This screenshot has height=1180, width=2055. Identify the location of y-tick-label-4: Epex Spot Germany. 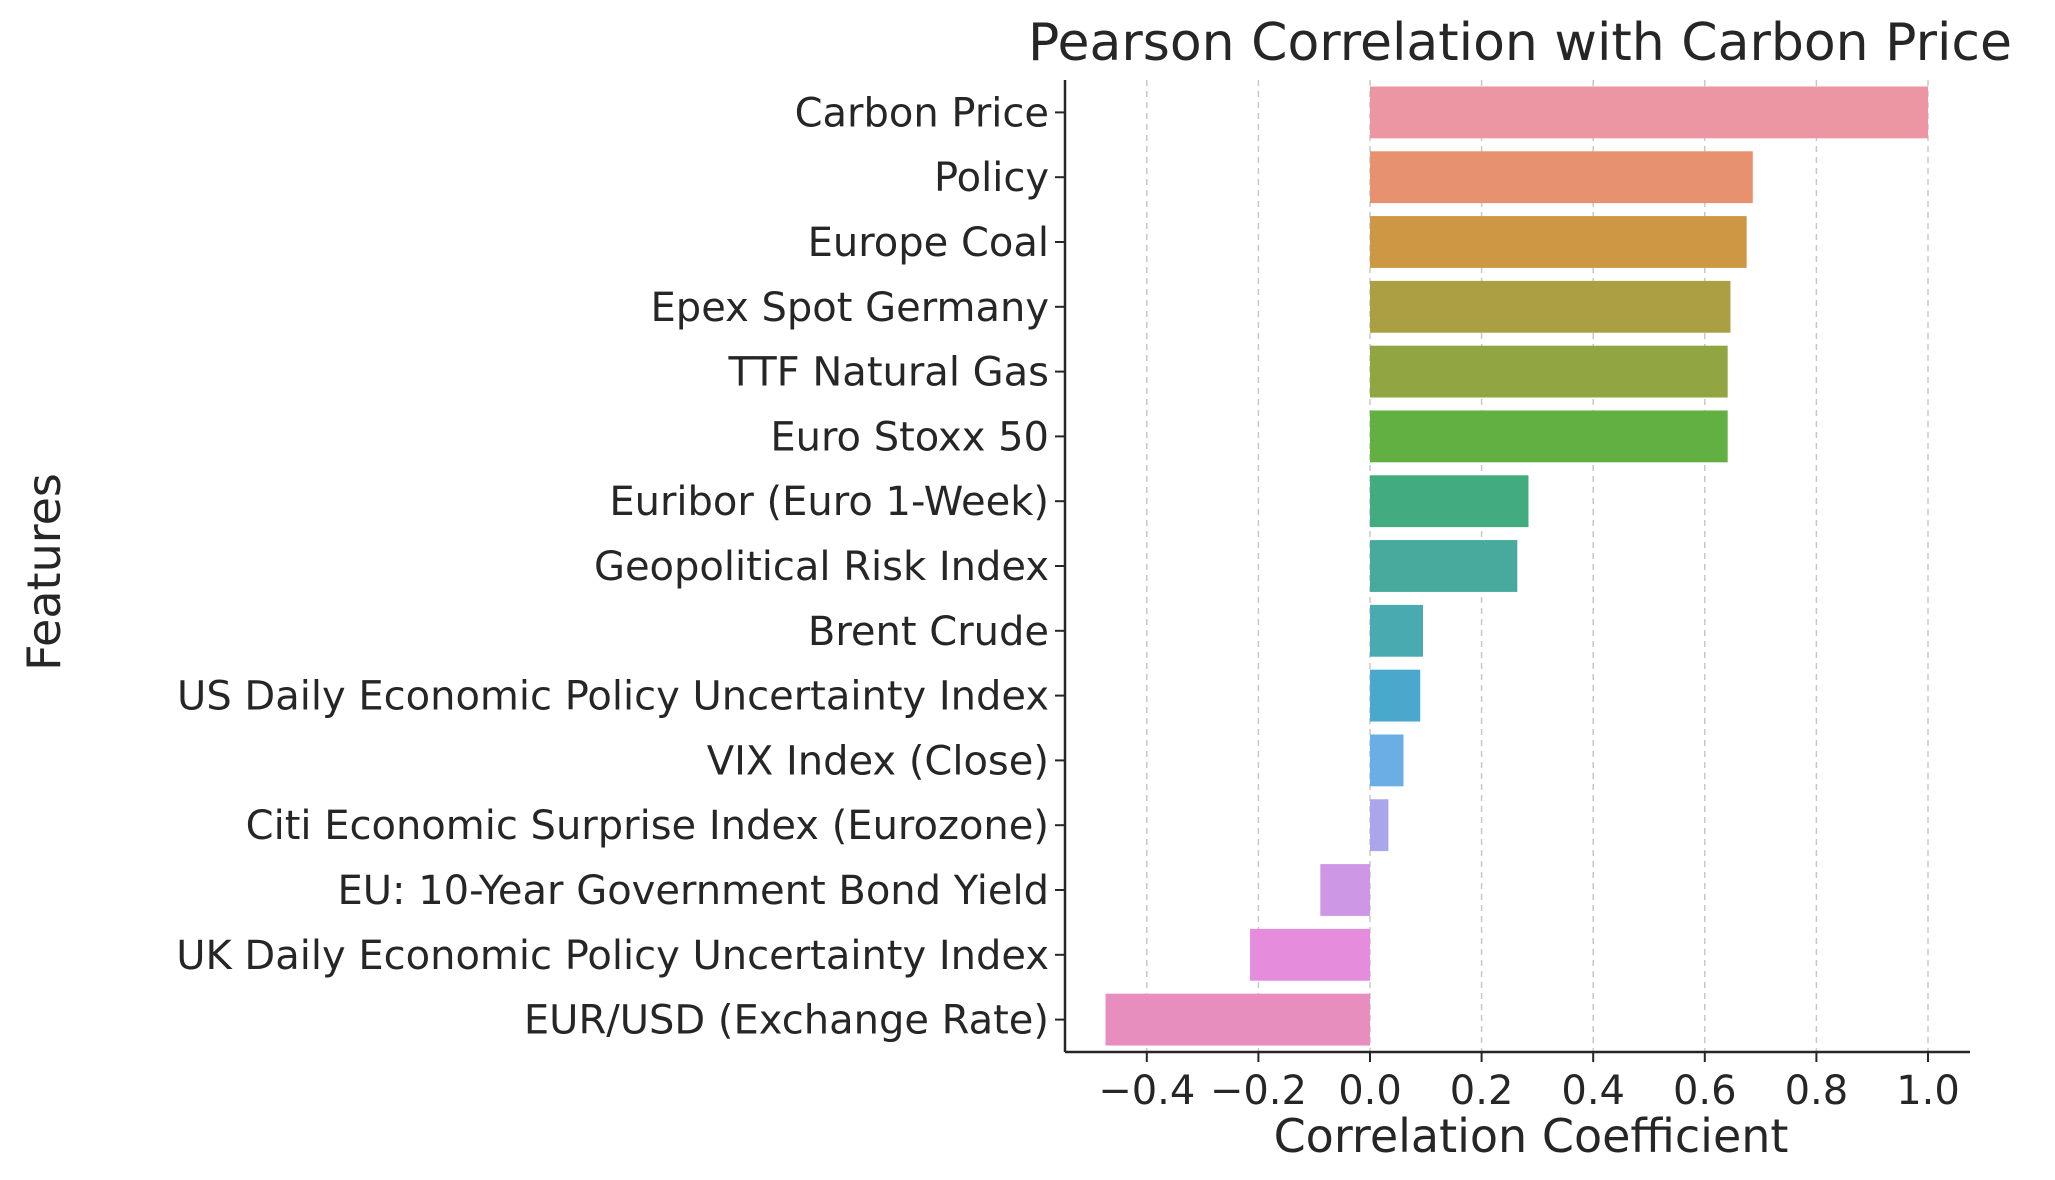
(850, 308).